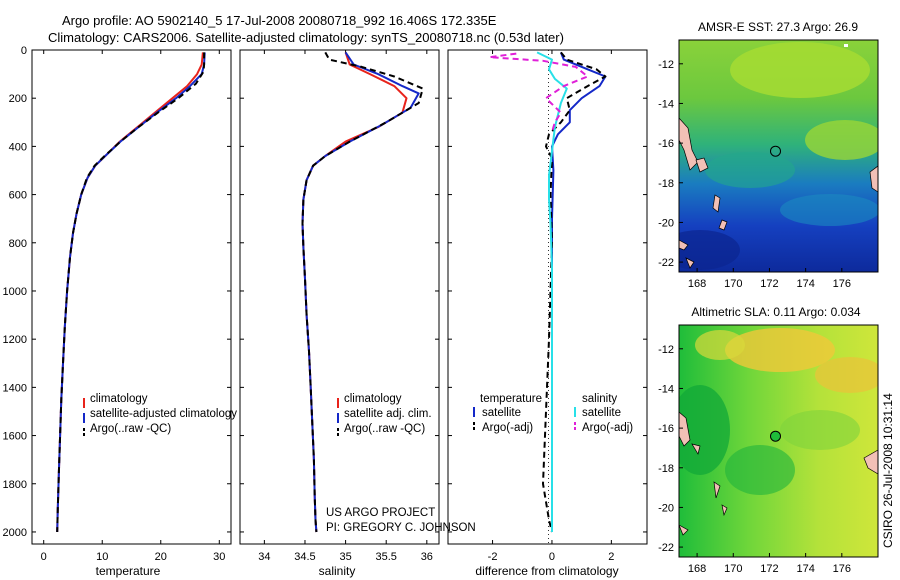 The width and height of the screenshot is (900, 580). Describe the element at coordinates (385, 557) in the screenshot. I see `salinity-xtick-label: 35.5` at that location.